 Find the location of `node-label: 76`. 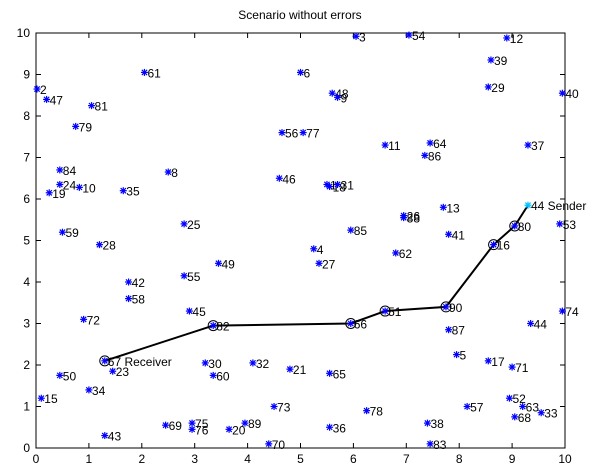

node-label: 76 is located at coordinates (202, 430).